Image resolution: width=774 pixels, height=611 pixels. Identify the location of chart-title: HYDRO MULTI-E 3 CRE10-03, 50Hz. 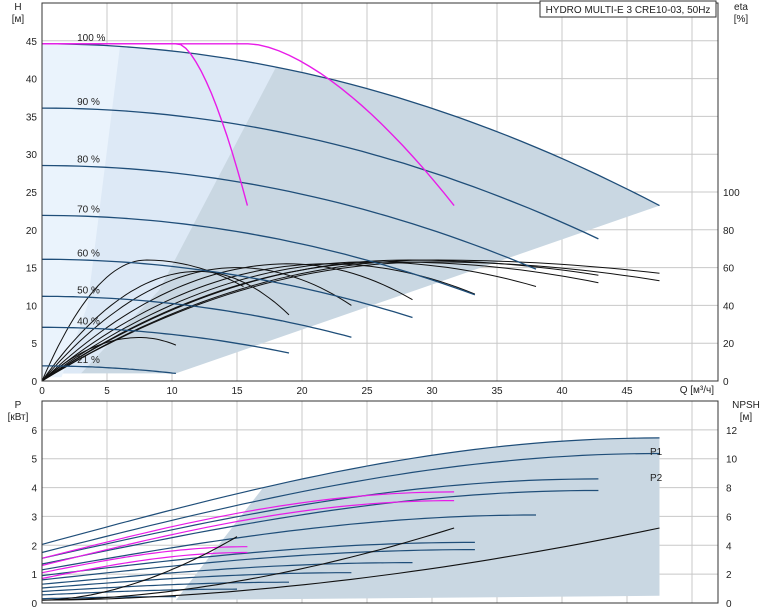
(628, 10).